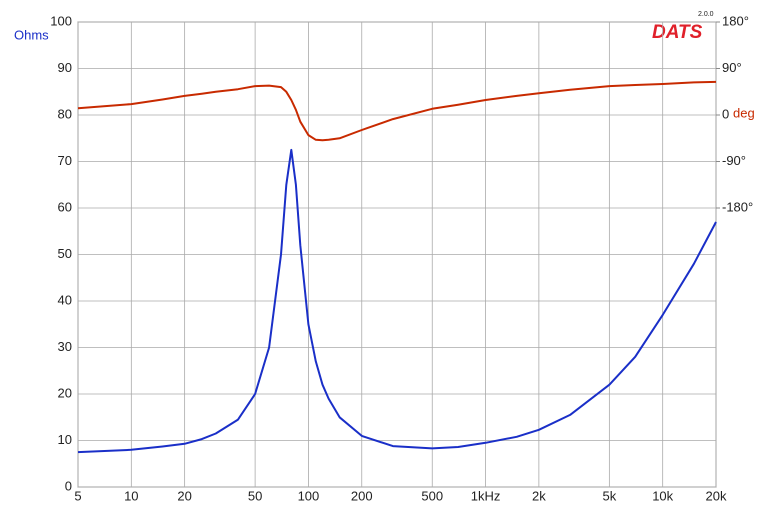  What do you see at coordinates (432, 495) in the screenshot?
I see `x-tick-label: 500` at bounding box center [432, 495].